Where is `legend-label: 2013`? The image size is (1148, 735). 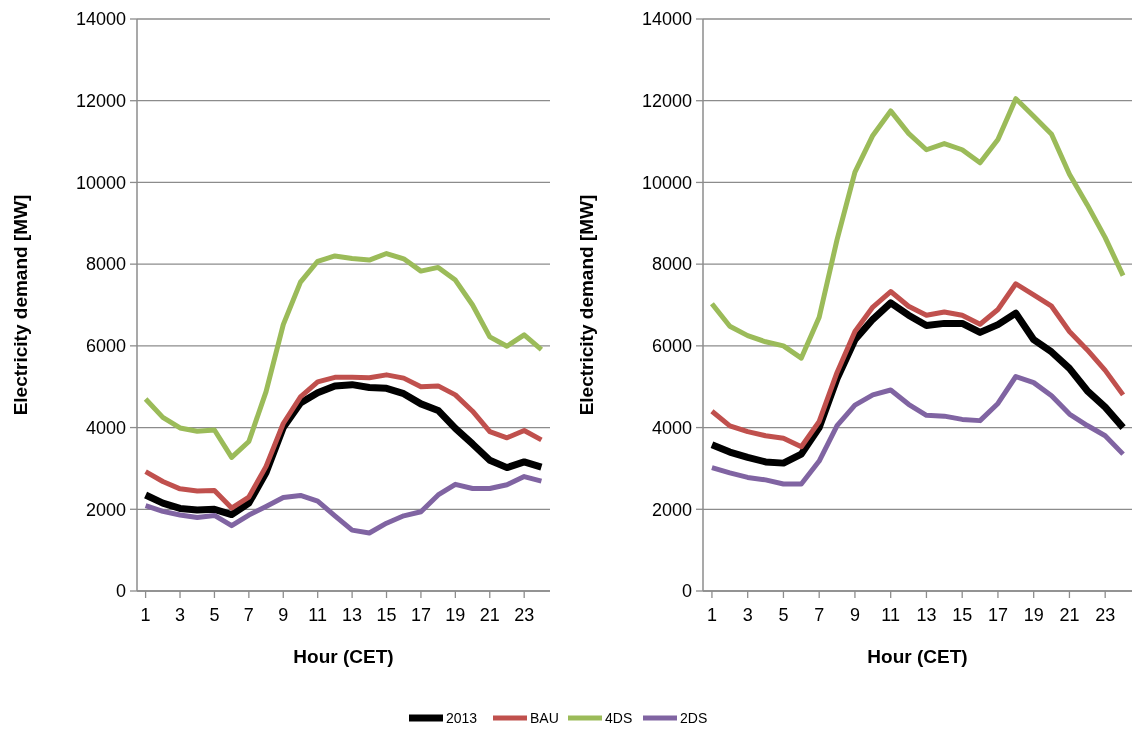 legend-label: 2013 is located at coordinates (462, 717).